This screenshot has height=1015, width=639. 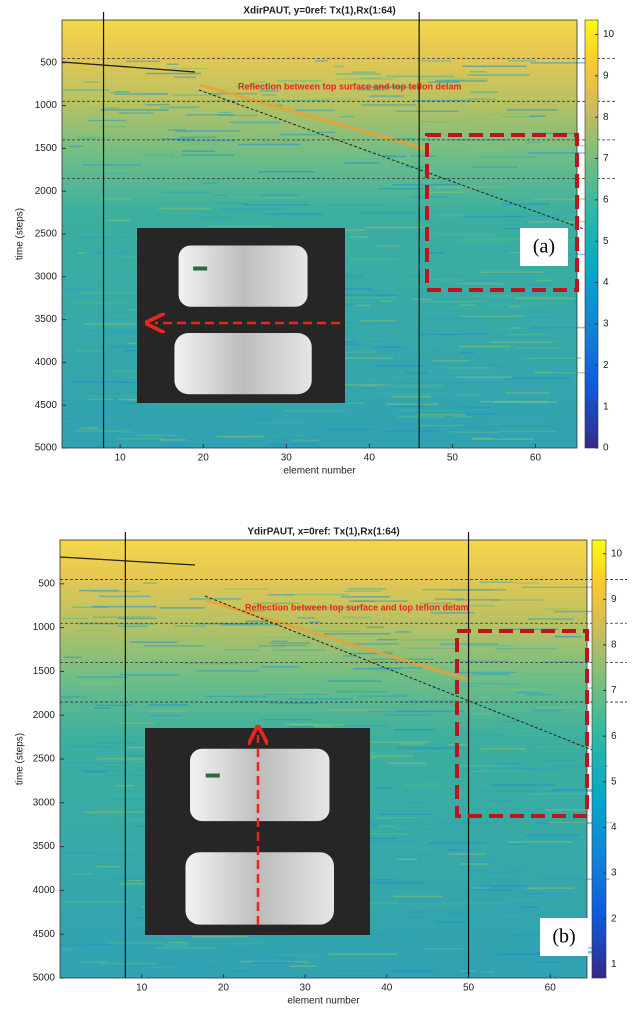 What do you see at coordinates (606, 282) in the screenshot?
I see `colorbar-tick-label: 4` at bounding box center [606, 282].